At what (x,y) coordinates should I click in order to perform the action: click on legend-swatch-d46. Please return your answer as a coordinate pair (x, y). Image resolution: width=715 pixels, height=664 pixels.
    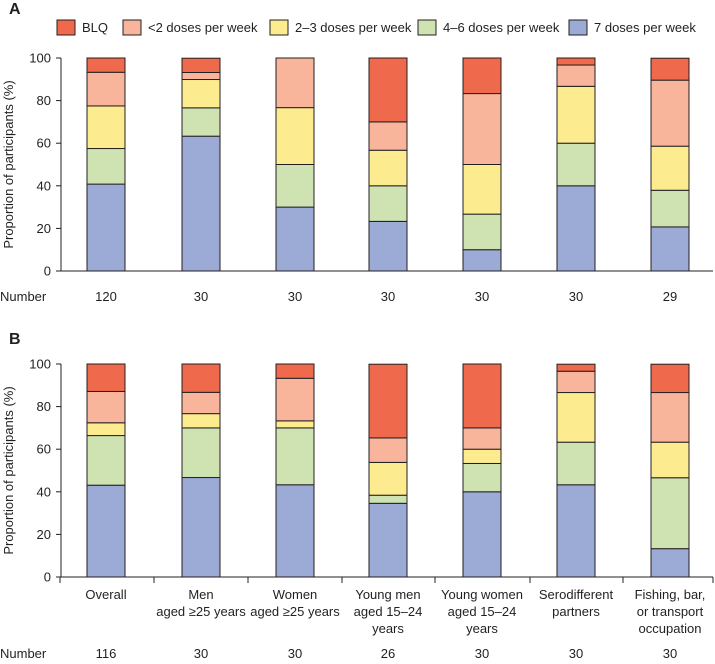
    Looking at the image, I should click on (427, 27).